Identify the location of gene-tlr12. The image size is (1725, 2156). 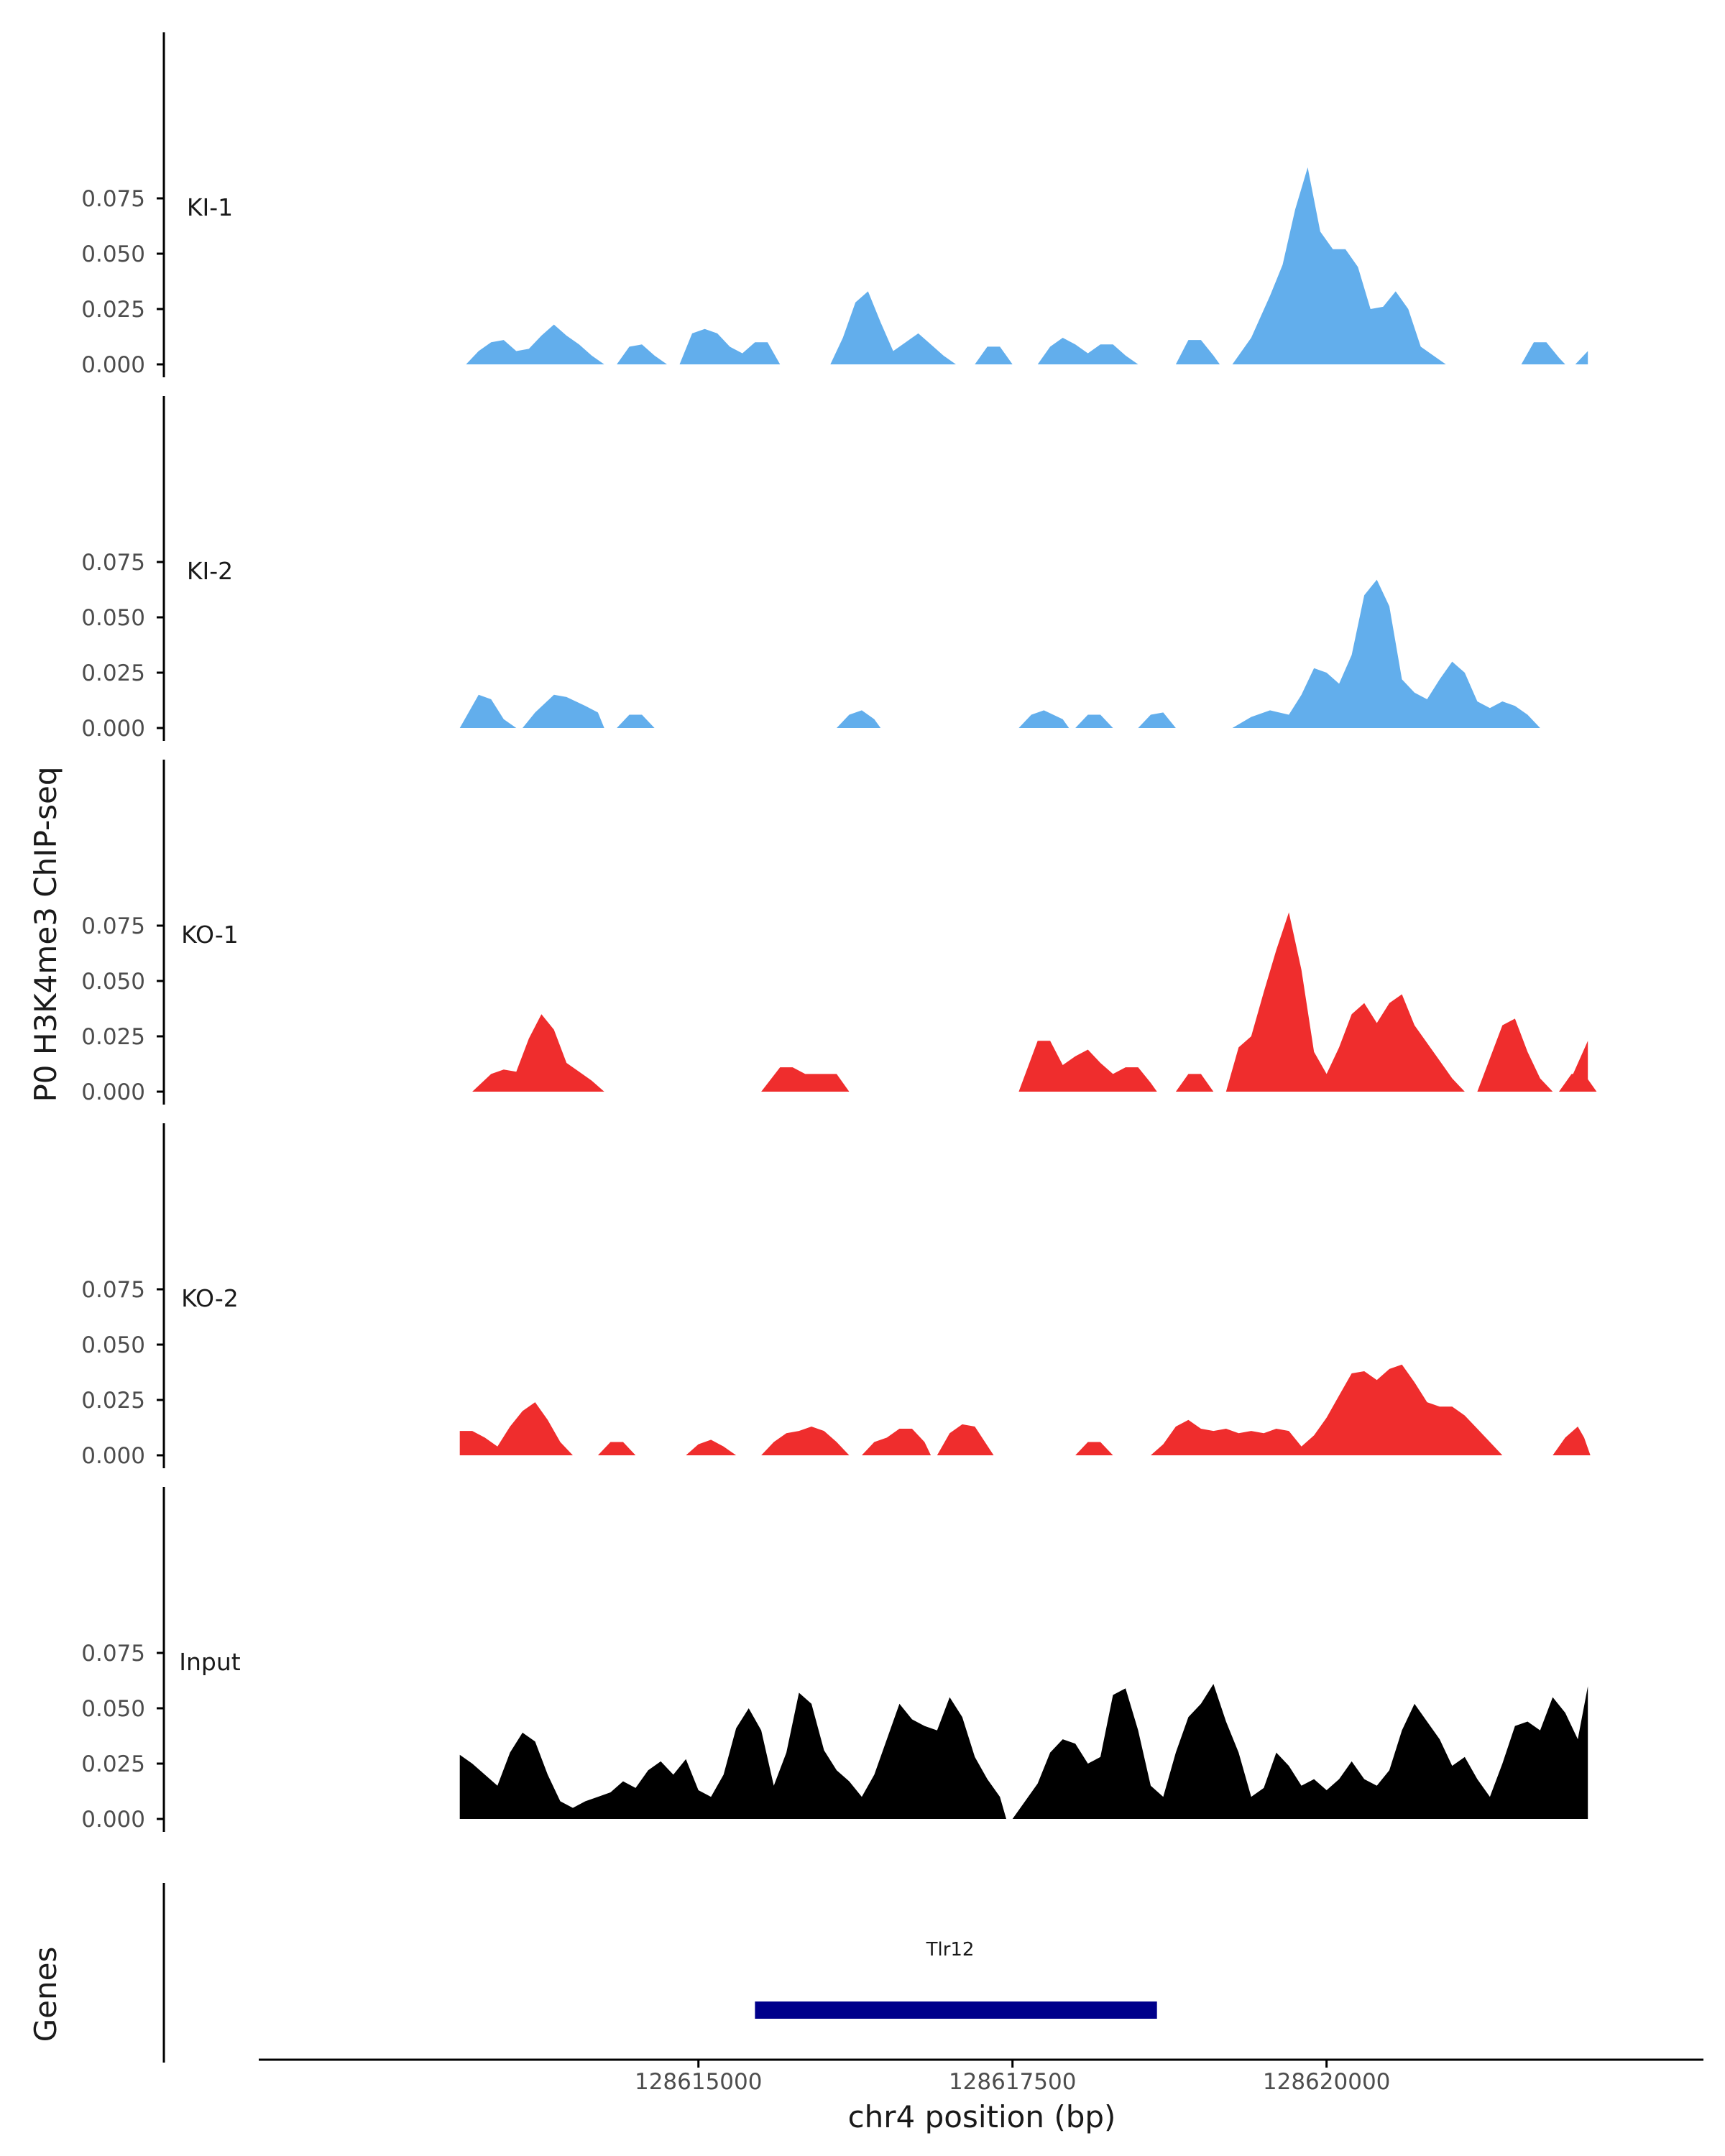
(956, 2010).